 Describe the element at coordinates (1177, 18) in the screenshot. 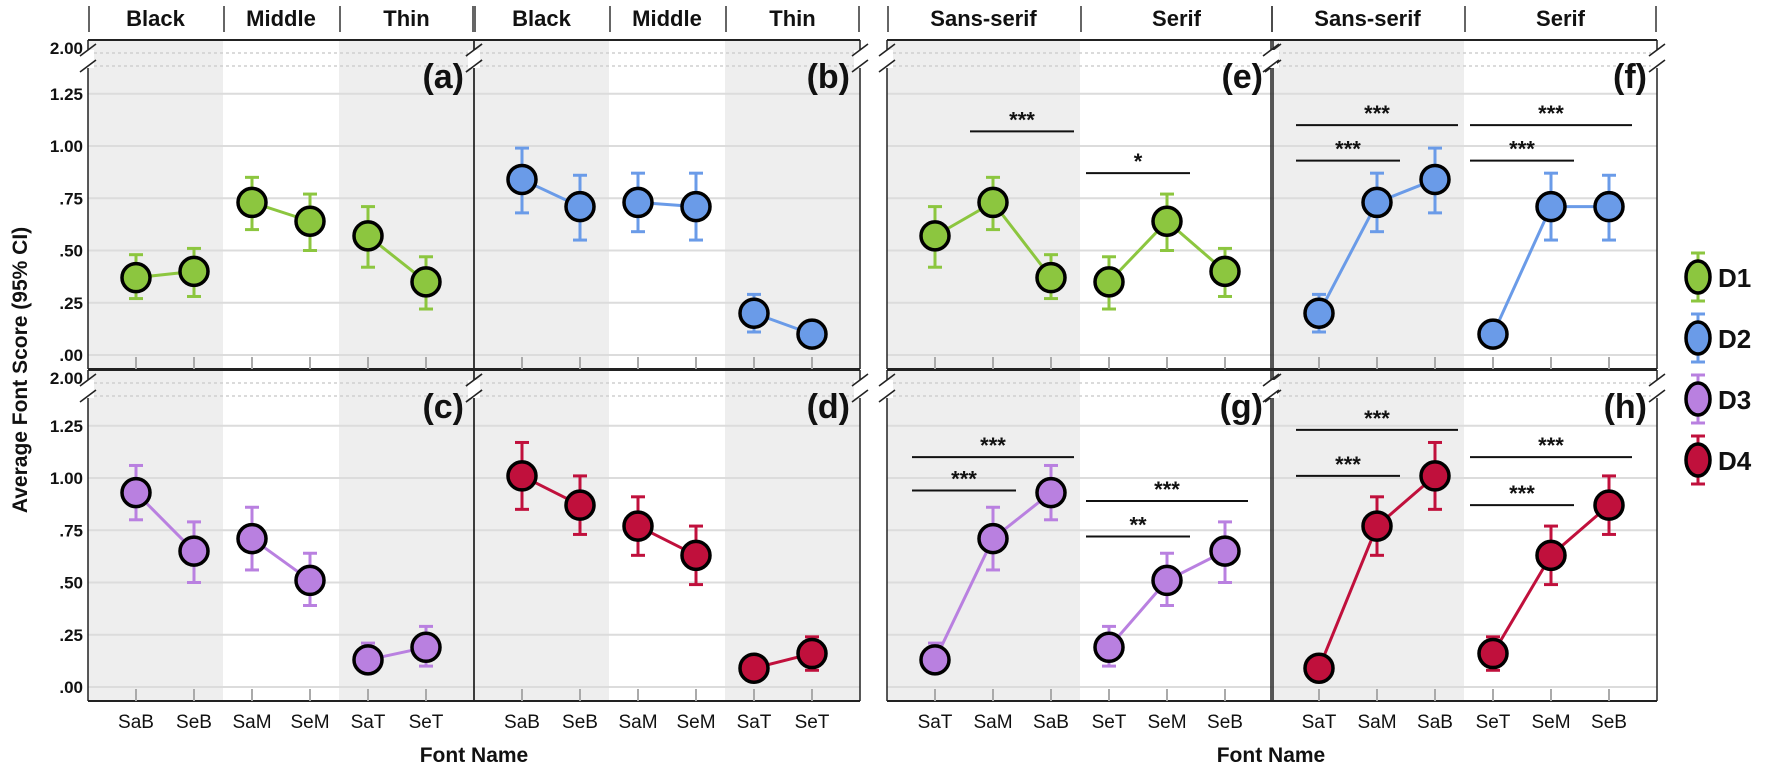

I see `group-header-serif: Serif` at that location.